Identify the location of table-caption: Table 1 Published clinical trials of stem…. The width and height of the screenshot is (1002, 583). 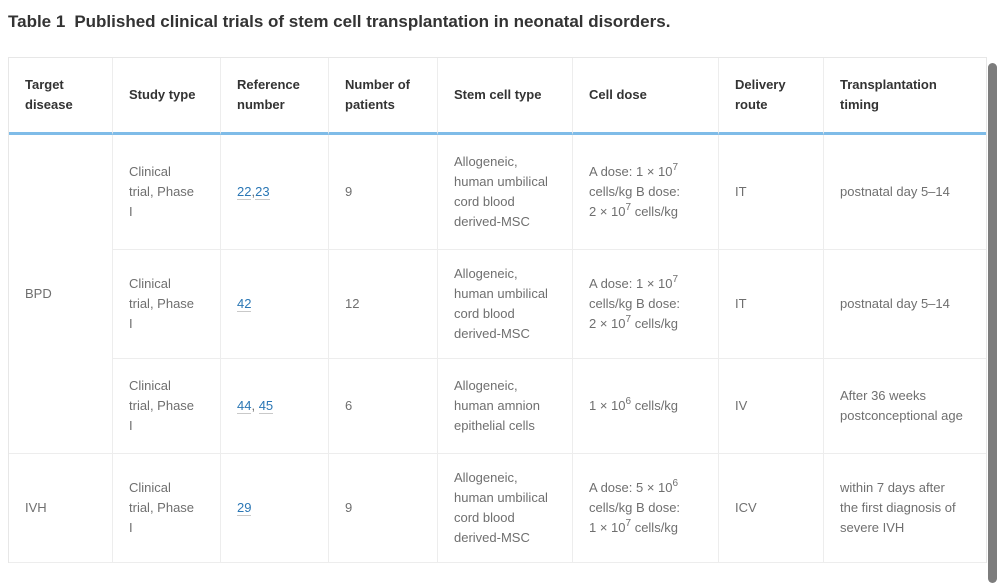
(505, 22).